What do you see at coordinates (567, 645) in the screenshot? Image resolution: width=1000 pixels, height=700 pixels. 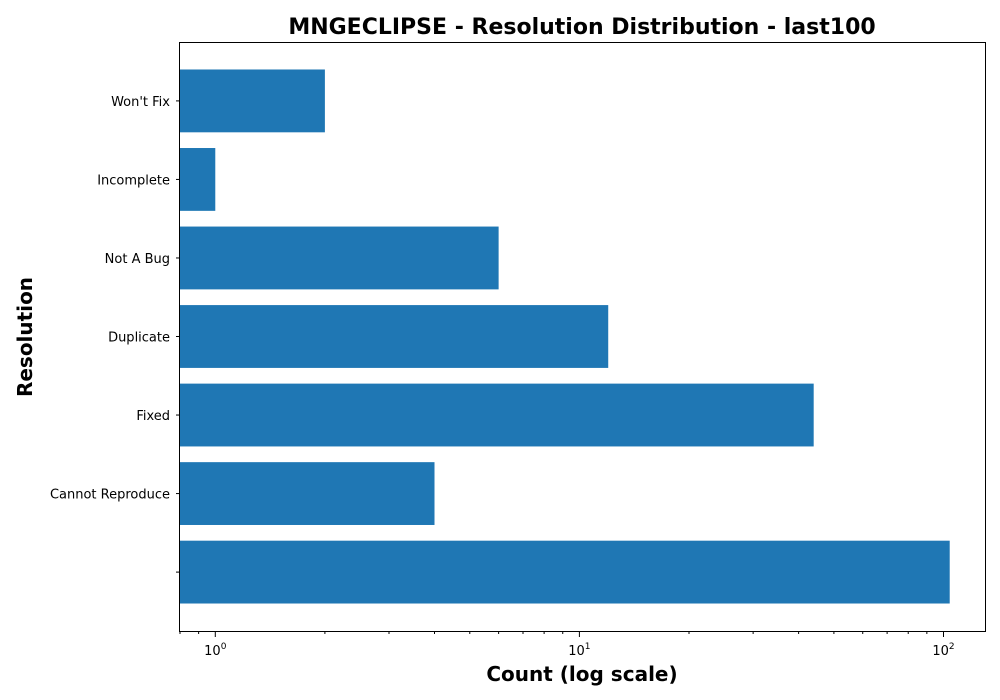 I see `x-axis-ticks: 100 10¹ 10²` at bounding box center [567, 645].